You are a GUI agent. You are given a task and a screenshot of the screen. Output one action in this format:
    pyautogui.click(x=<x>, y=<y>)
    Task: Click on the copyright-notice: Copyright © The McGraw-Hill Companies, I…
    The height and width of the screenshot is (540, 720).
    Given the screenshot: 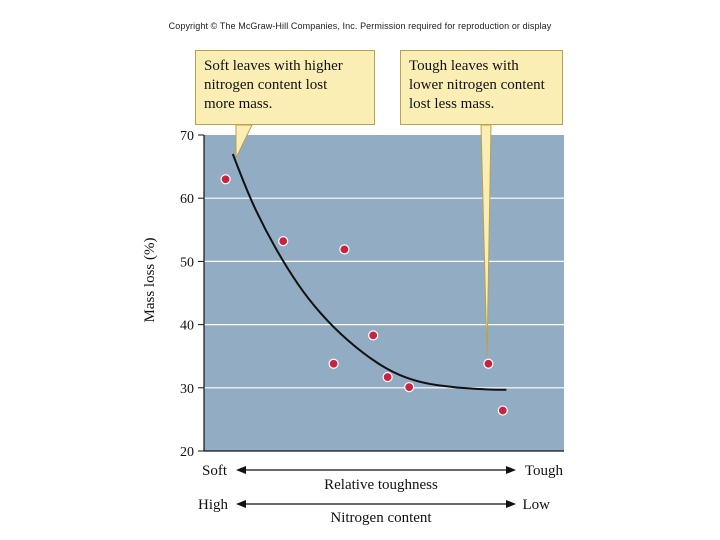 What is the action you would take?
    pyautogui.click(x=360, y=26)
    